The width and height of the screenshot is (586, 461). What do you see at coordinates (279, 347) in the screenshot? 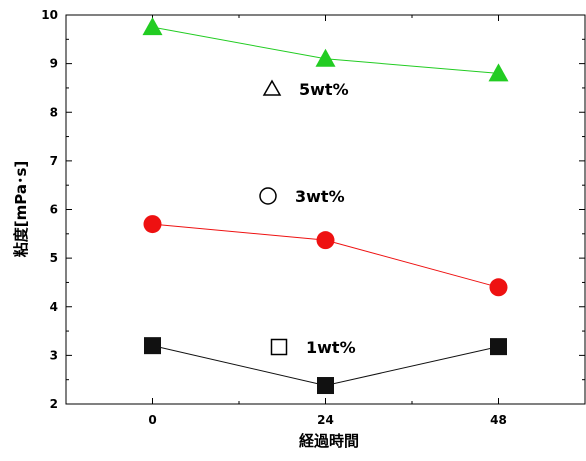
I see `legend-square-icon` at bounding box center [279, 347].